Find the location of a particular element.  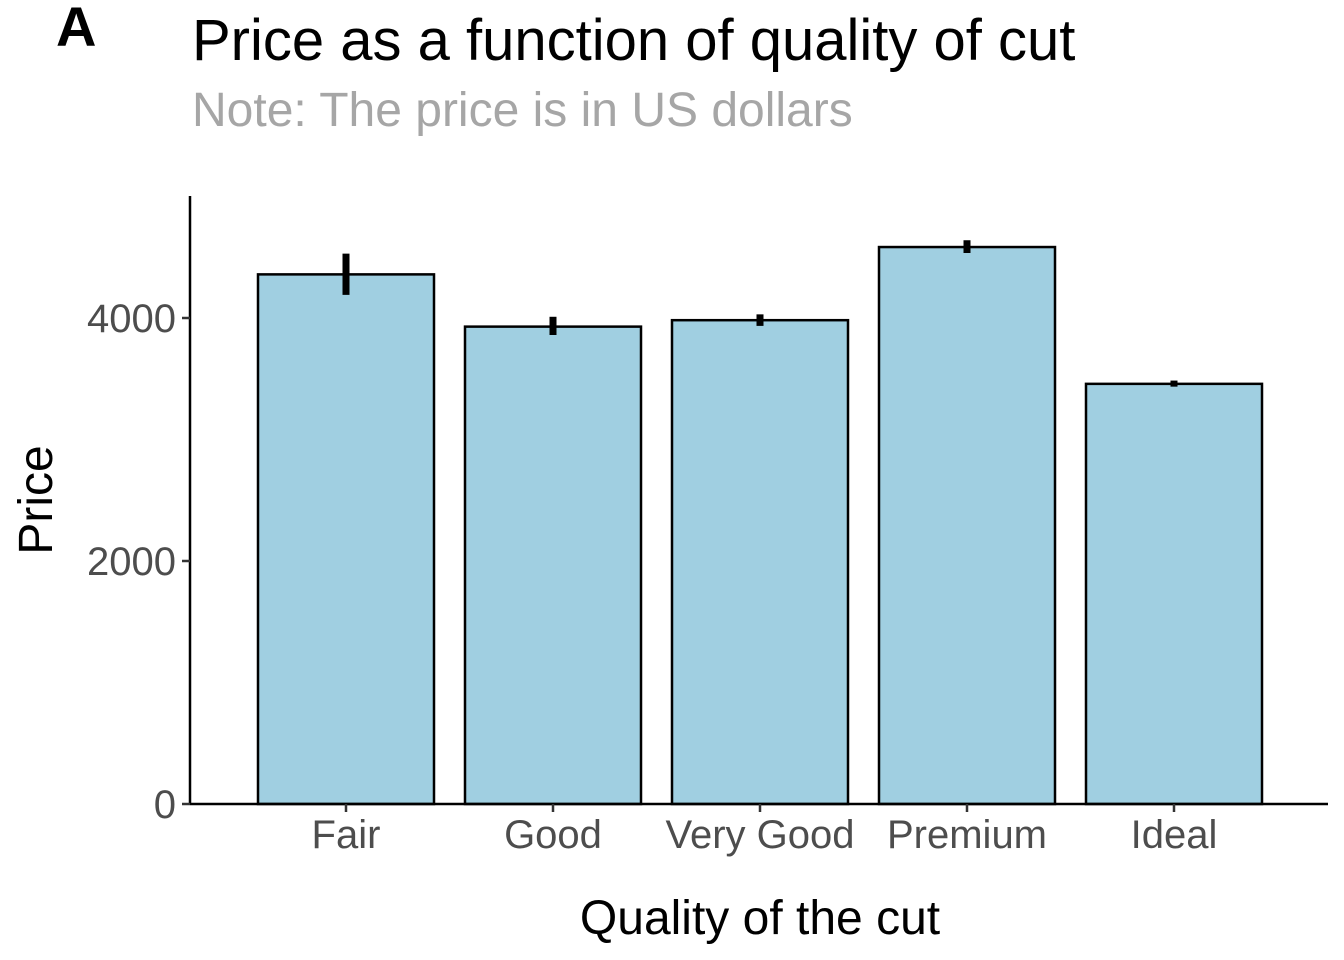

y-tick-label-4000: 4000 is located at coordinates (131, 319).